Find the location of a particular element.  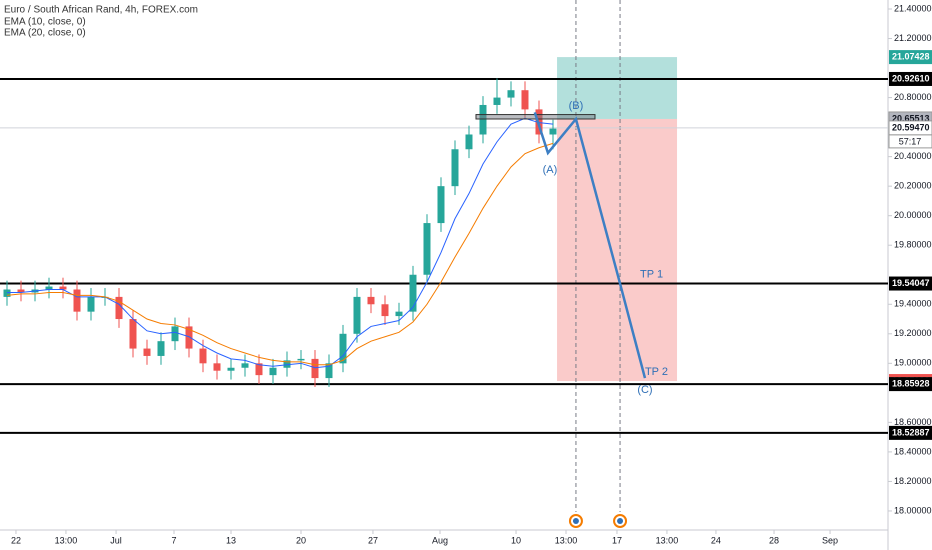

price-label: 20.59470 is located at coordinates (911, 127).